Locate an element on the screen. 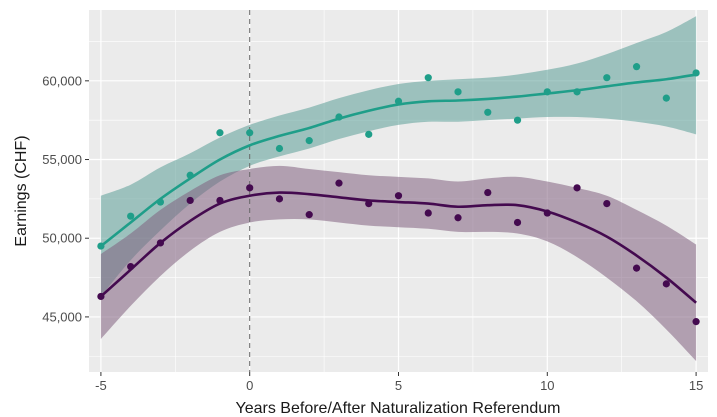 Image resolution: width=717 pixels, height=417 pixels. x-tick-label: 0 is located at coordinates (249, 385).